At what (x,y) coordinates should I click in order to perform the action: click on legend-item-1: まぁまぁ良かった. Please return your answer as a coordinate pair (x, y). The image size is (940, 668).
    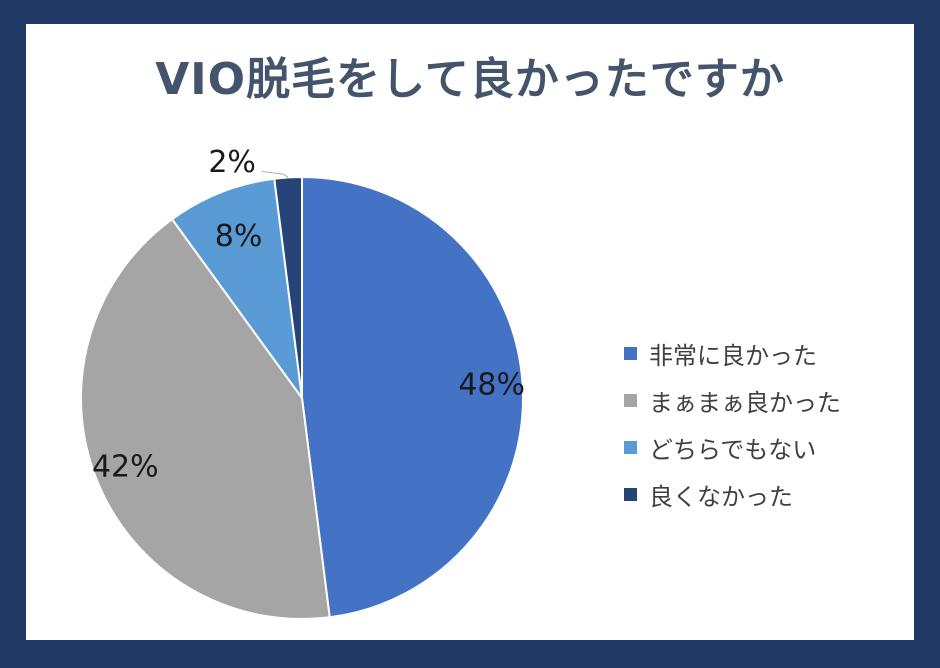
    Looking at the image, I should click on (732, 400).